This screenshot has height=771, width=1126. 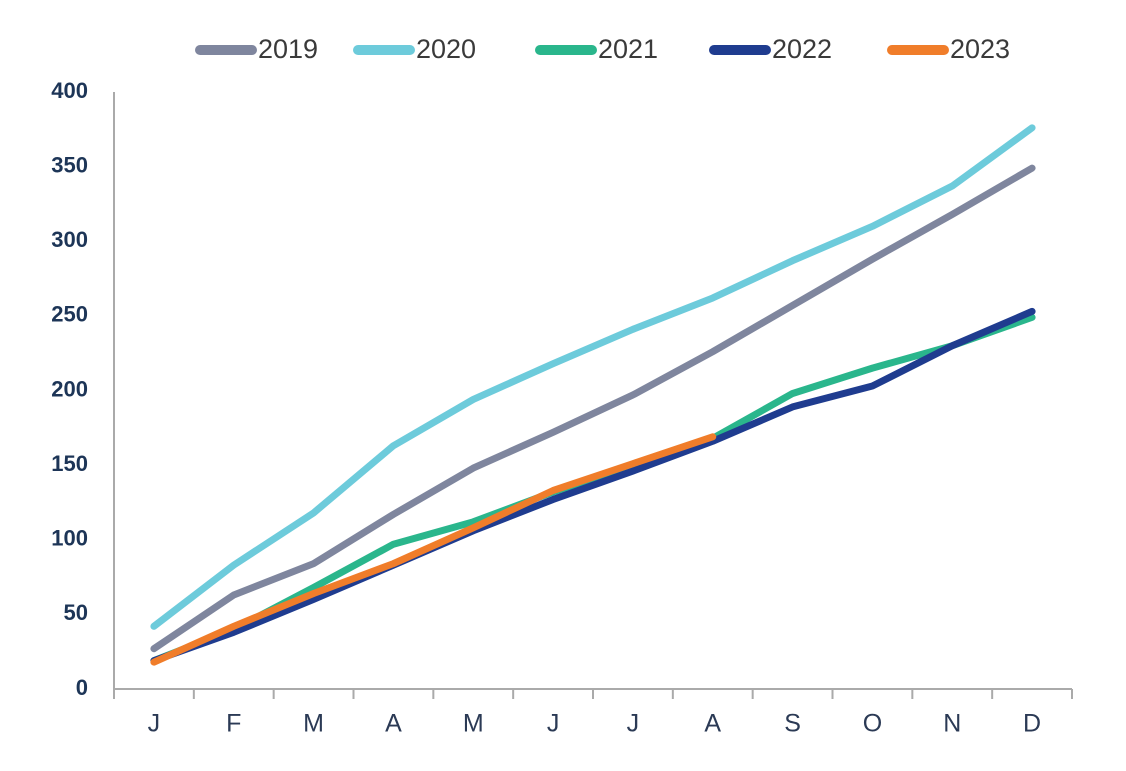 What do you see at coordinates (82, 687) in the screenshot?
I see `y-tick-label: 0` at bounding box center [82, 687].